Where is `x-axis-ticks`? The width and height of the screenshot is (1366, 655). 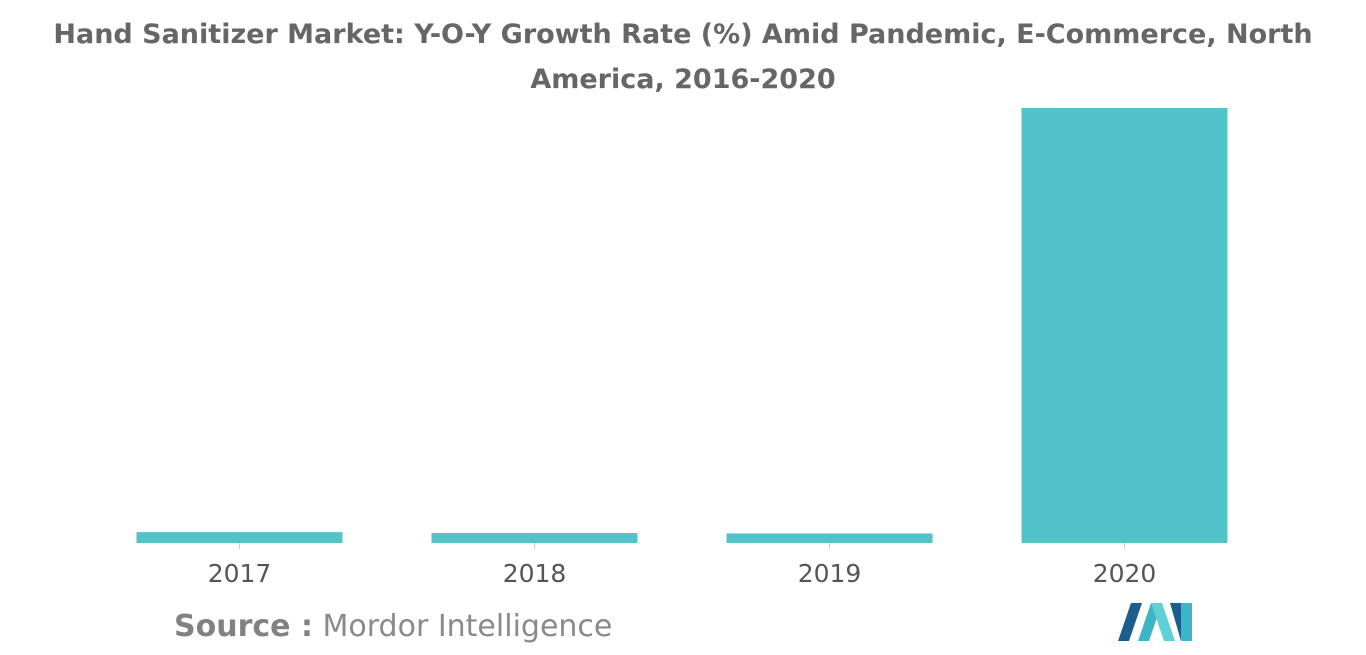
x-axis-ticks is located at coordinates (682, 546).